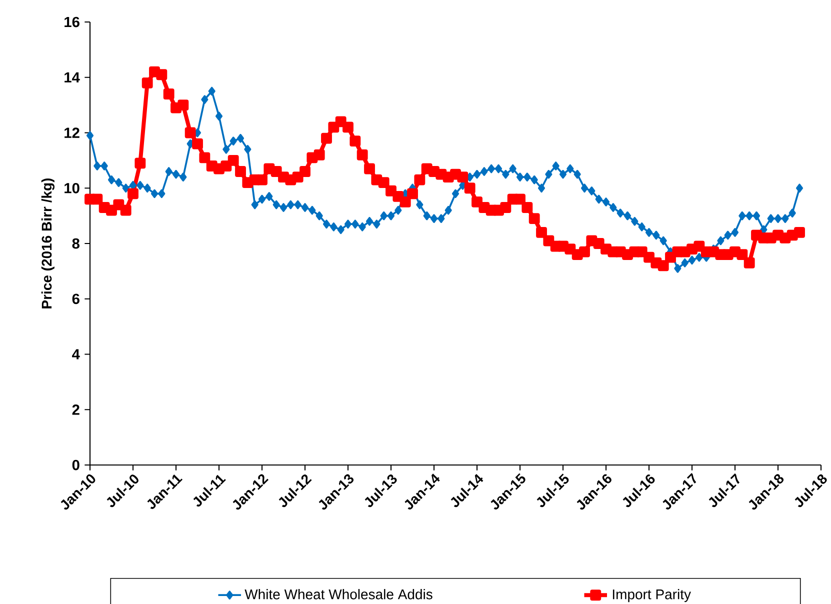 The width and height of the screenshot is (831, 604). What do you see at coordinates (76, 243) in the screenshot?
I see `y-tick-label: 8` at bounding box center [76, 243].